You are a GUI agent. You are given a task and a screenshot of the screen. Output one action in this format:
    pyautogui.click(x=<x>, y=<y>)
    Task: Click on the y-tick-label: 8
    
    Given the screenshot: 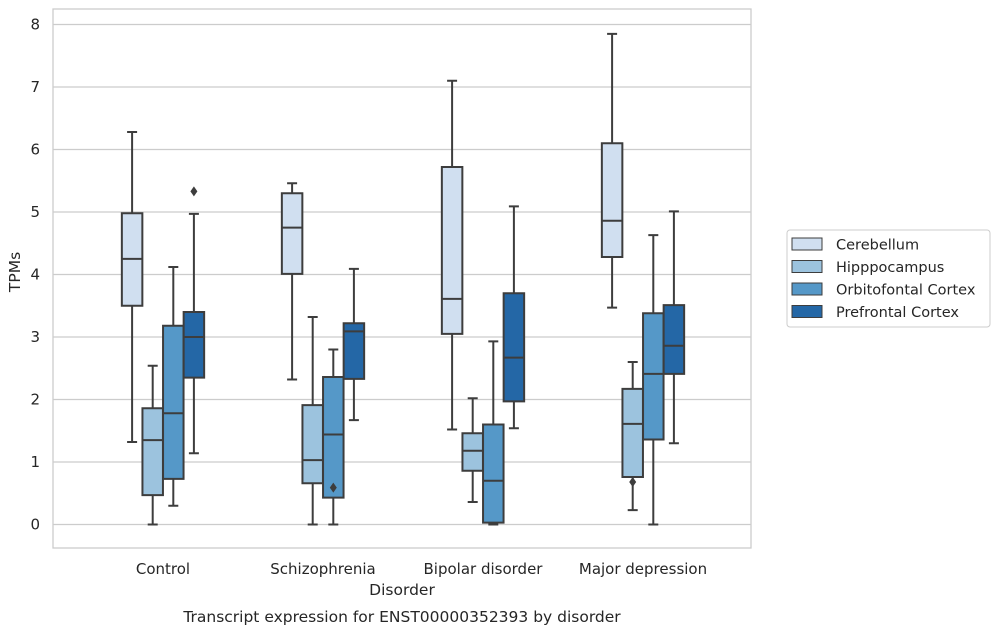 What is the action you would take?
    pyautogui.click(x=35, y=25)
    